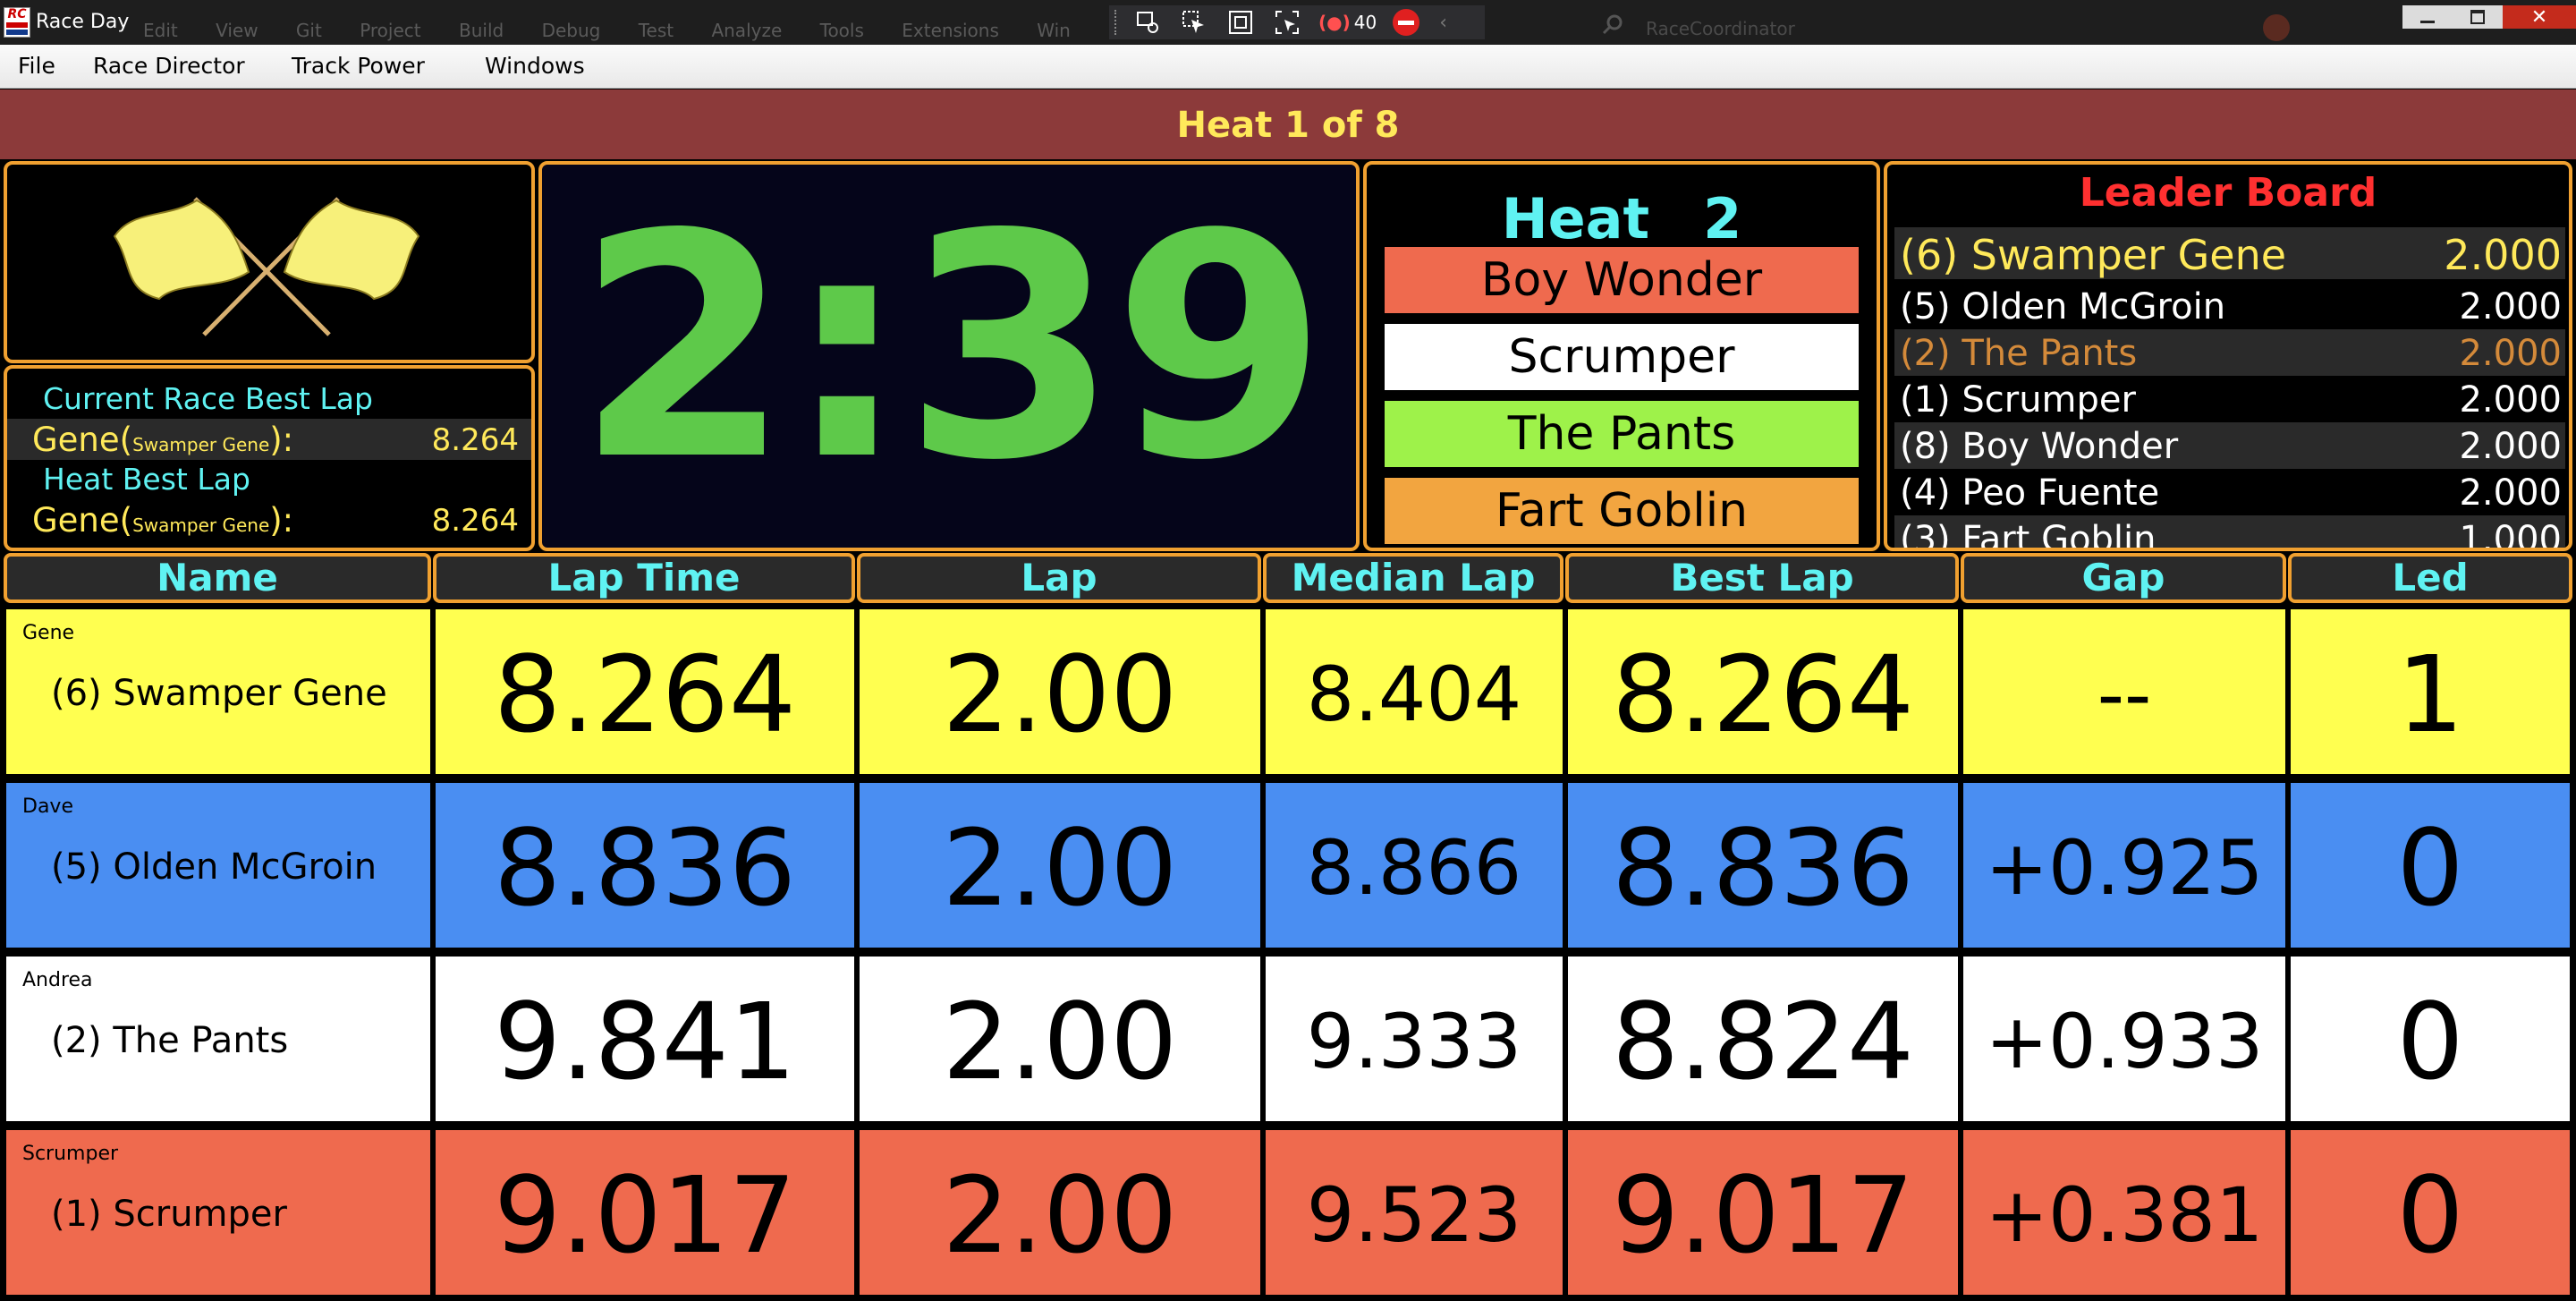  What do you see at coordinates (269, 439) in the screenshot?
I see `race-best-lap-row: Gene(Swamper Gene): 8.264` at bounding box center [269, 439].